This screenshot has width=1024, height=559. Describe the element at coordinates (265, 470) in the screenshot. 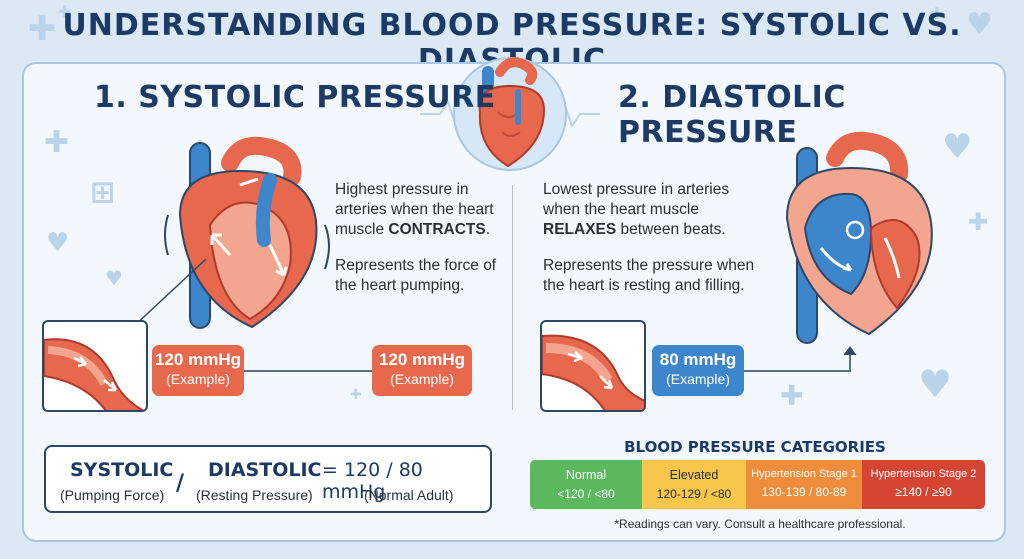

I see `formula-diastolic-label: DIASTOLIC` at that location.